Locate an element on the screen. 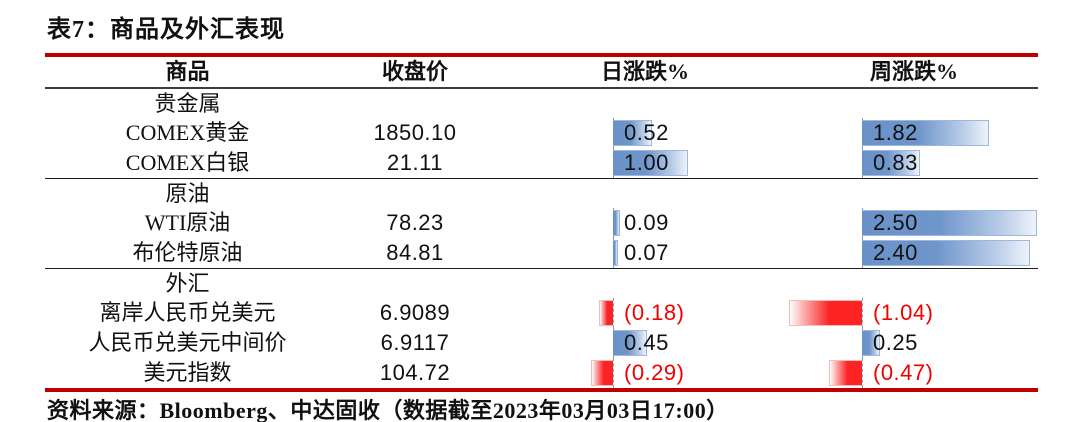 The width and height of the screenshot is (1080, 422). change-value: (0.47) is located at coordinates (903, 372).